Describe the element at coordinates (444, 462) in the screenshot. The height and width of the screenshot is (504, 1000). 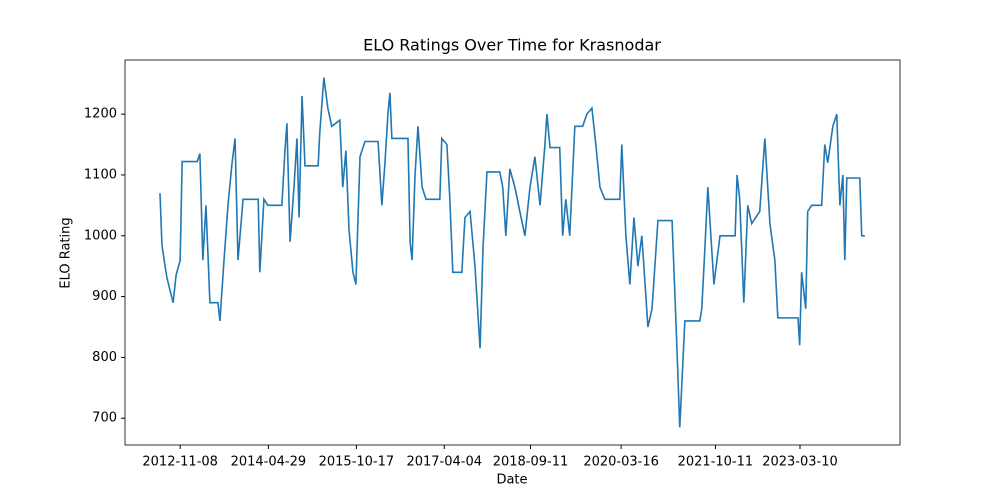
I see `x-tick-label: 2017-04-04` at that location.